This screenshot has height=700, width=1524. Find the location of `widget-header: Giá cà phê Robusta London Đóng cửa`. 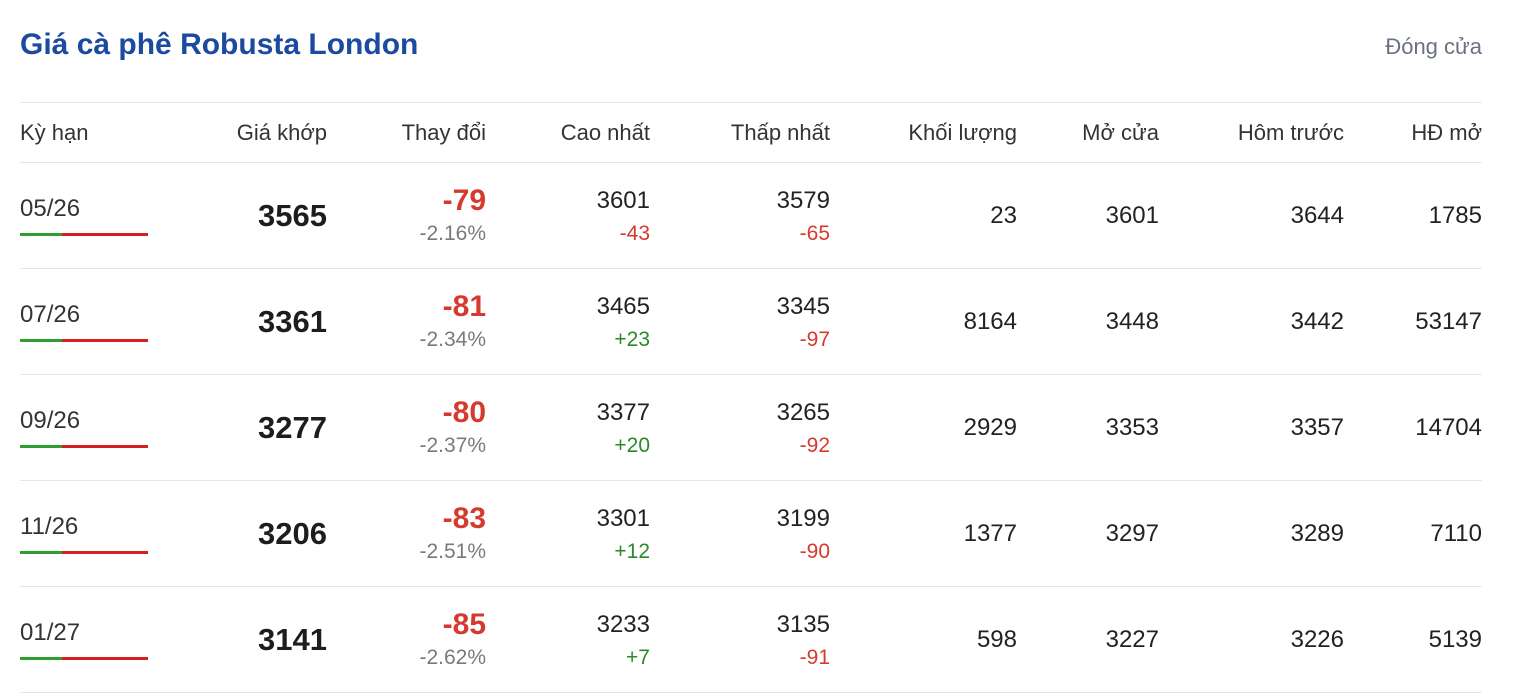

widget-header: Giá cà phê Robusta London Đóng cửa is located at coordinates (751, 51).